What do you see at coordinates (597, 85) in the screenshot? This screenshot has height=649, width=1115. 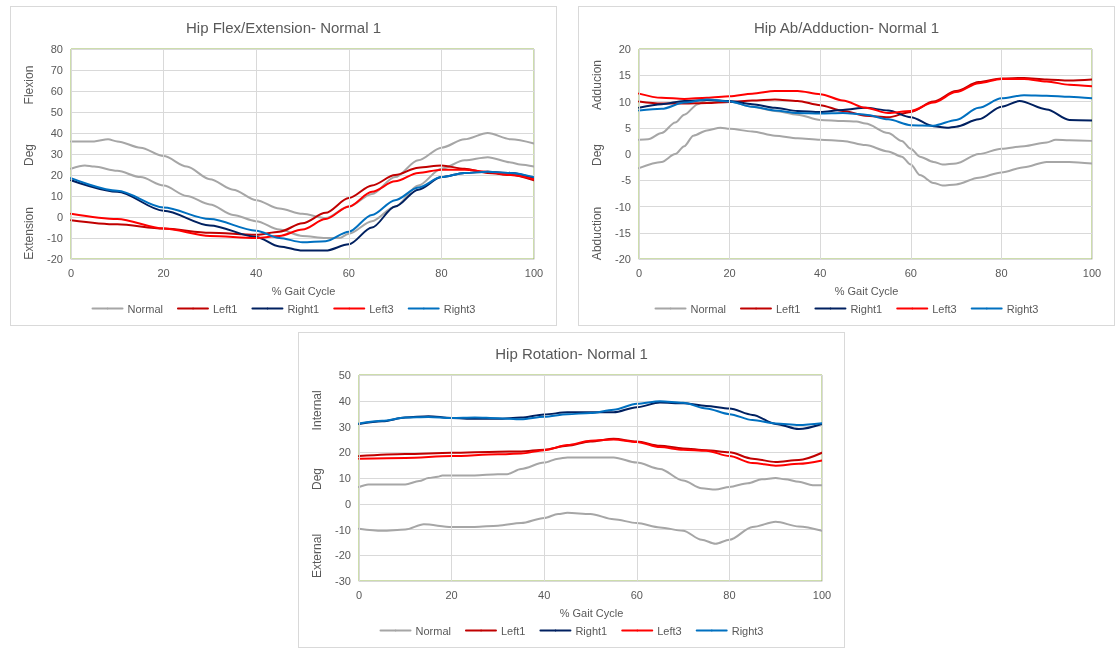 I see `text: Adducion` at bounding box center [597, 85].